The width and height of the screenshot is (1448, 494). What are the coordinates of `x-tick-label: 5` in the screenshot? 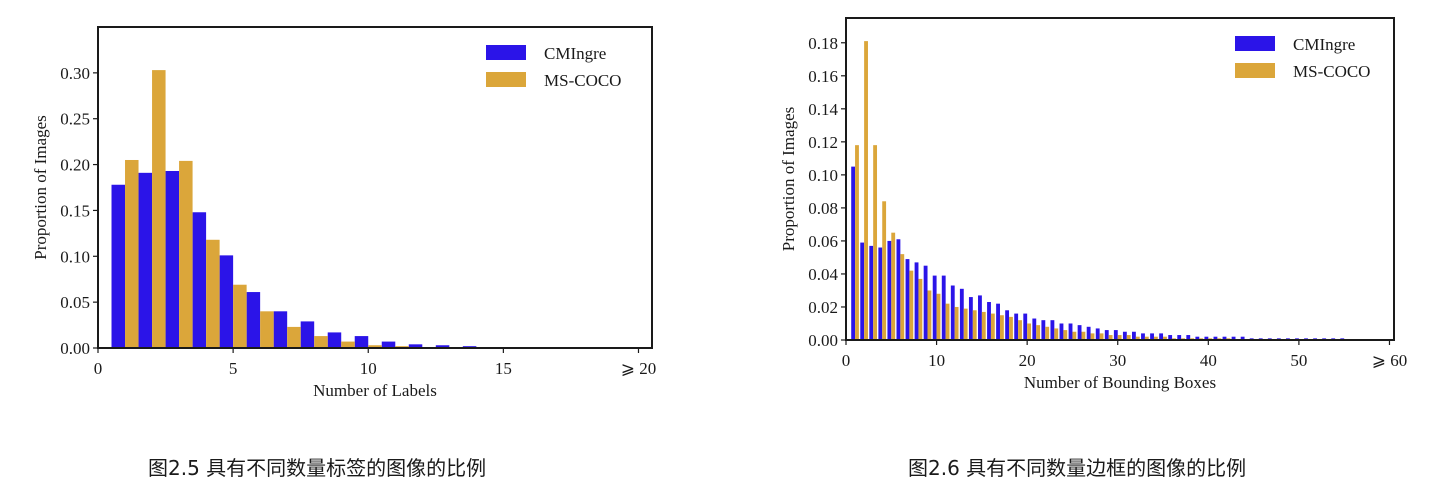 It's located at (233, 368).